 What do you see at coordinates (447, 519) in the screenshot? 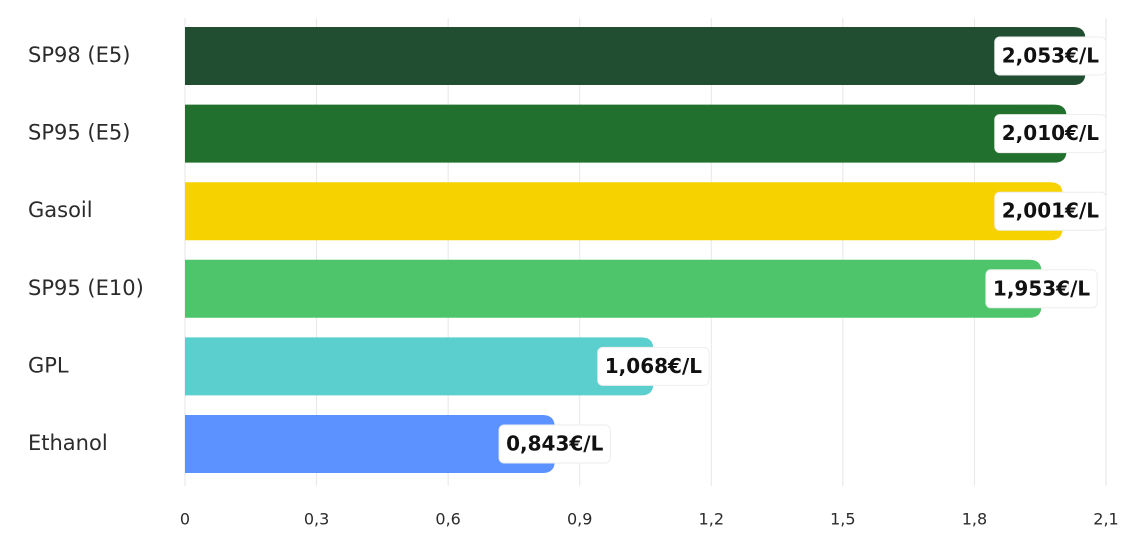
I see `x-tick-label: 0,6` at bounding box center [447, 519].